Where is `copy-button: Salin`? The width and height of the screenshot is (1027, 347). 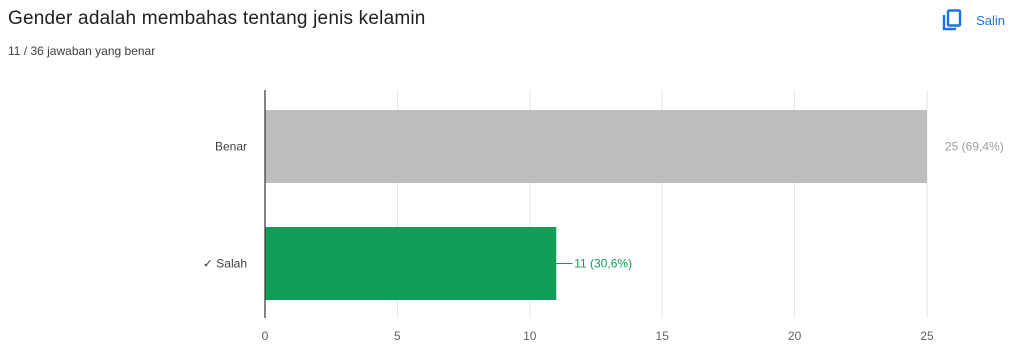 copy-button: Salin is located at coordinates (973, 20).